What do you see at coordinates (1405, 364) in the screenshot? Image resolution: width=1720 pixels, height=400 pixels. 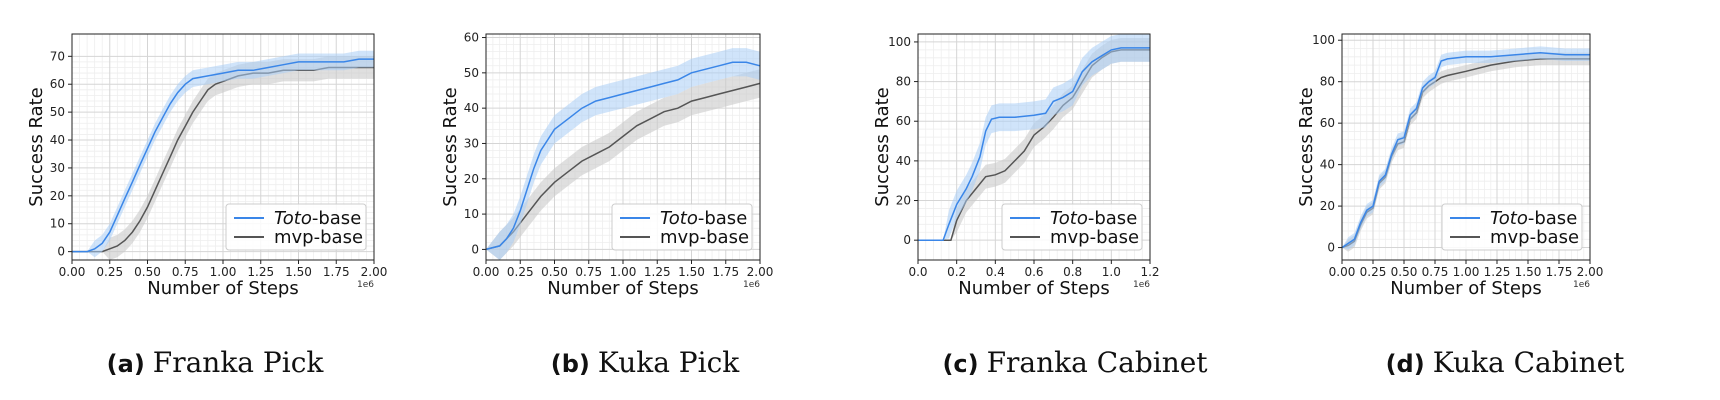 I see `caption-letter: (d)` at bounding box center [1405, 364].